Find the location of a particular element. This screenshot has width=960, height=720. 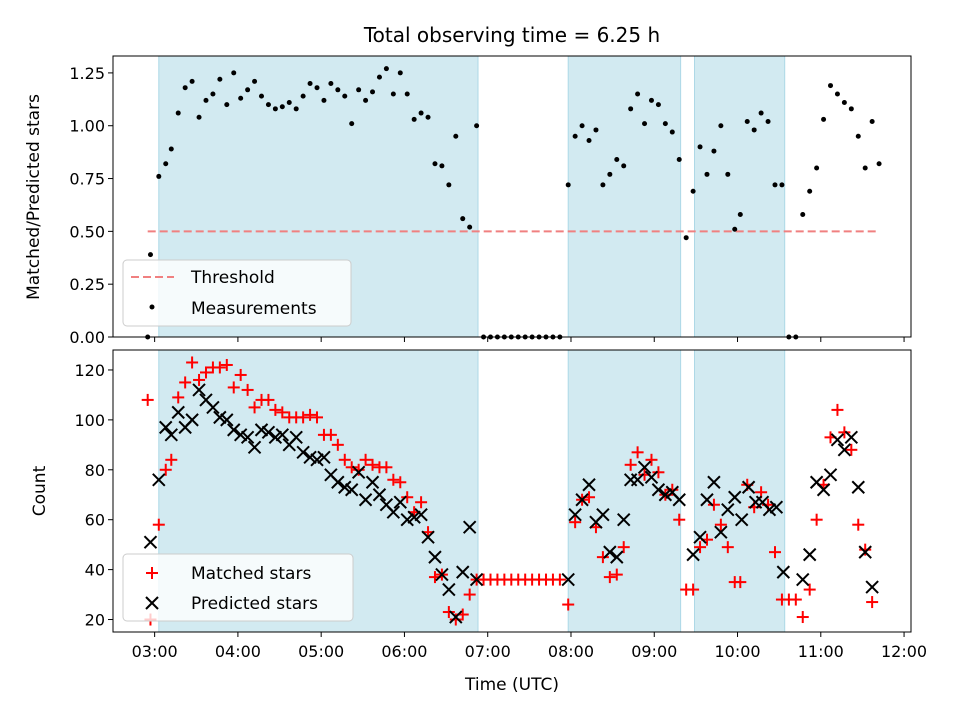

x-tick-label: 09:00 is located at coordinates (654, 651).